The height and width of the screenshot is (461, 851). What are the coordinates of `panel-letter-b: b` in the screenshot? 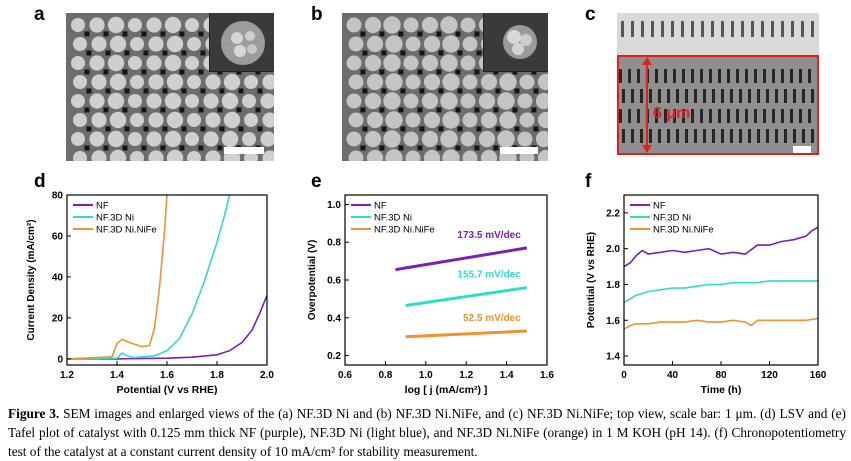 It's located at (317, 14).